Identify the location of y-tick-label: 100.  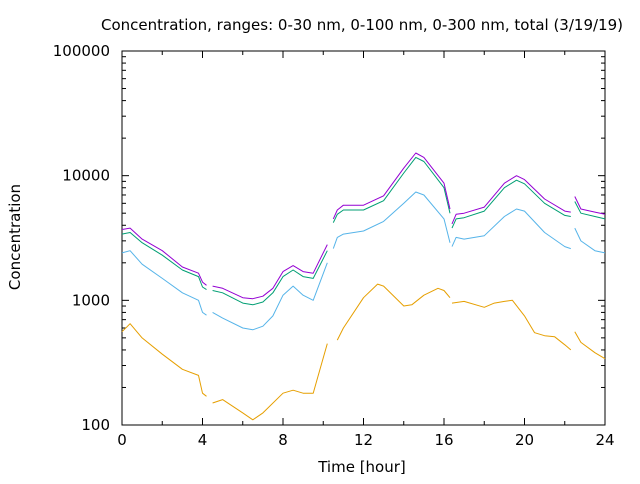
(95, 425).